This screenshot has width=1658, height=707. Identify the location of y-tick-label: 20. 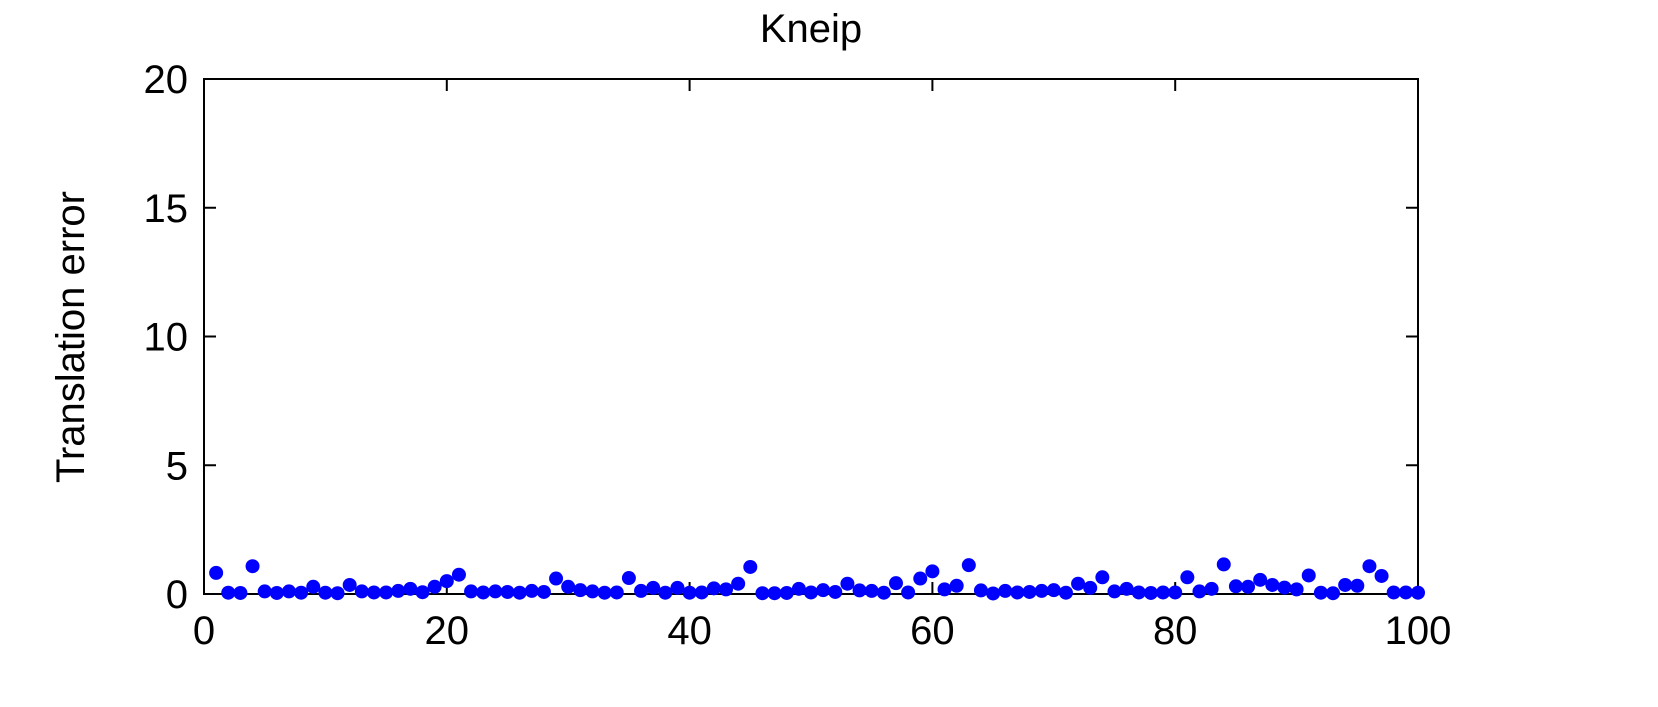
(166, 80).